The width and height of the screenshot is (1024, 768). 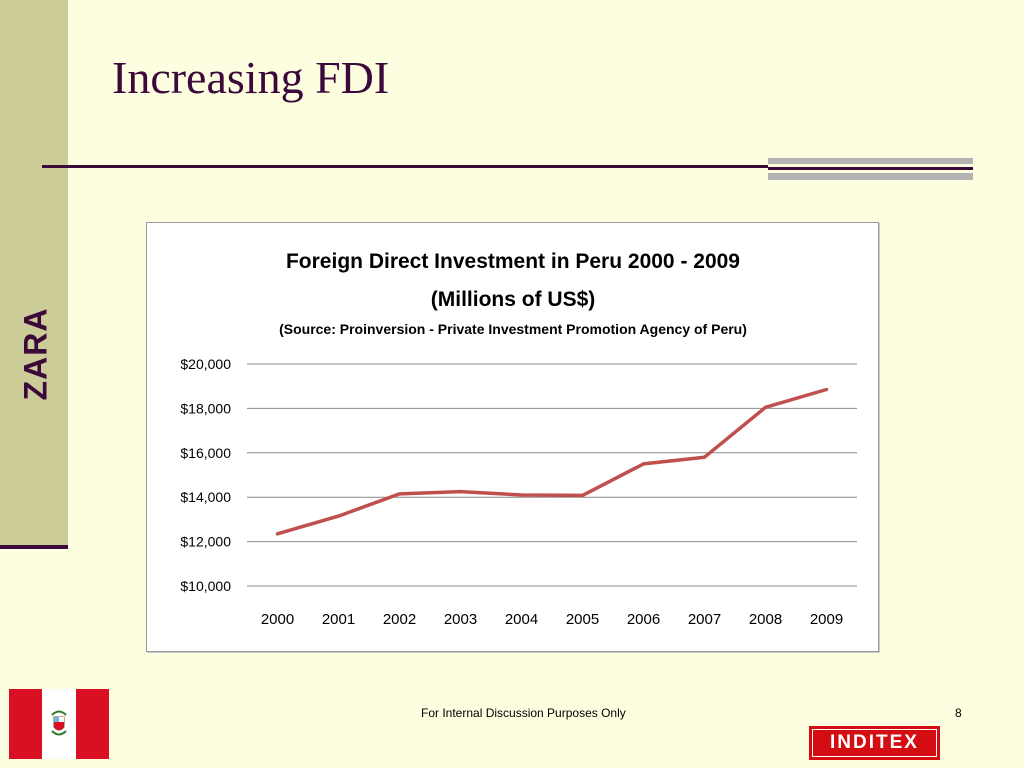 I want to click on chart-series, so click(x=552, y=461).